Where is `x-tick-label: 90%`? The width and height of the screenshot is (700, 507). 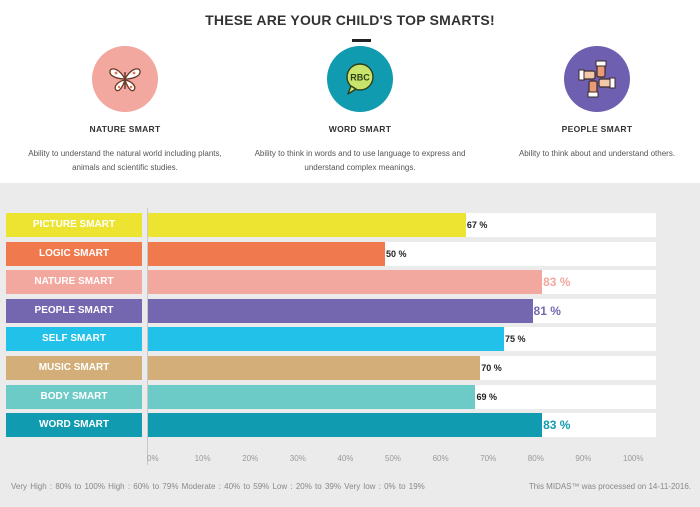
x-tick-label: 90% is located at coordinates (583, 458).